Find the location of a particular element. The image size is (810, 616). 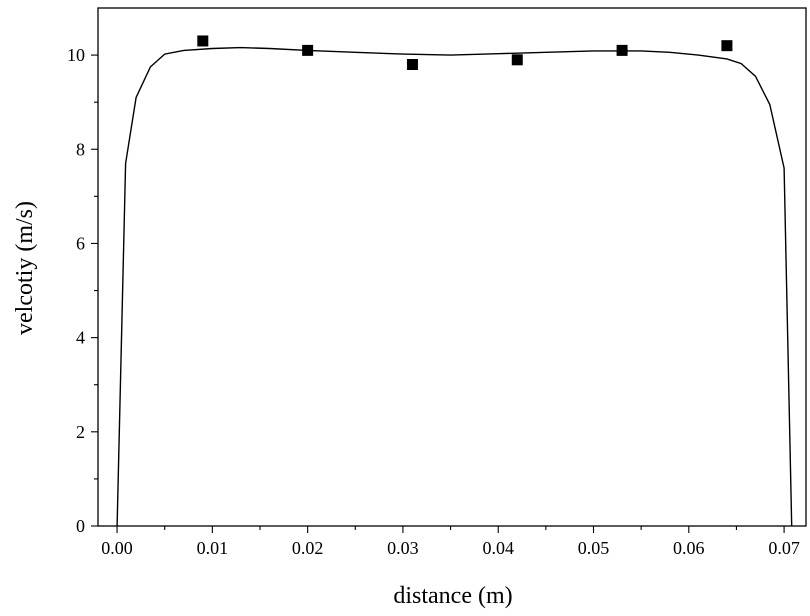

y-tick-label: 0 is located at coordinates (80, 526).